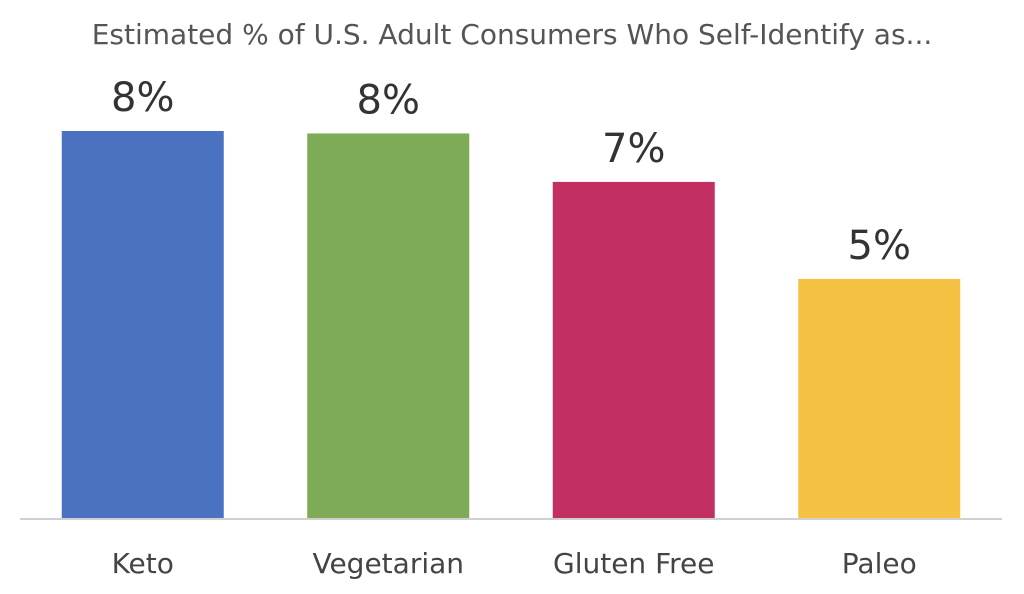 The width and height of the screenshot is (1024, 594). Describe the element at coordinates (142, 325) in the screenshot. I see `bar-keto` at that location.